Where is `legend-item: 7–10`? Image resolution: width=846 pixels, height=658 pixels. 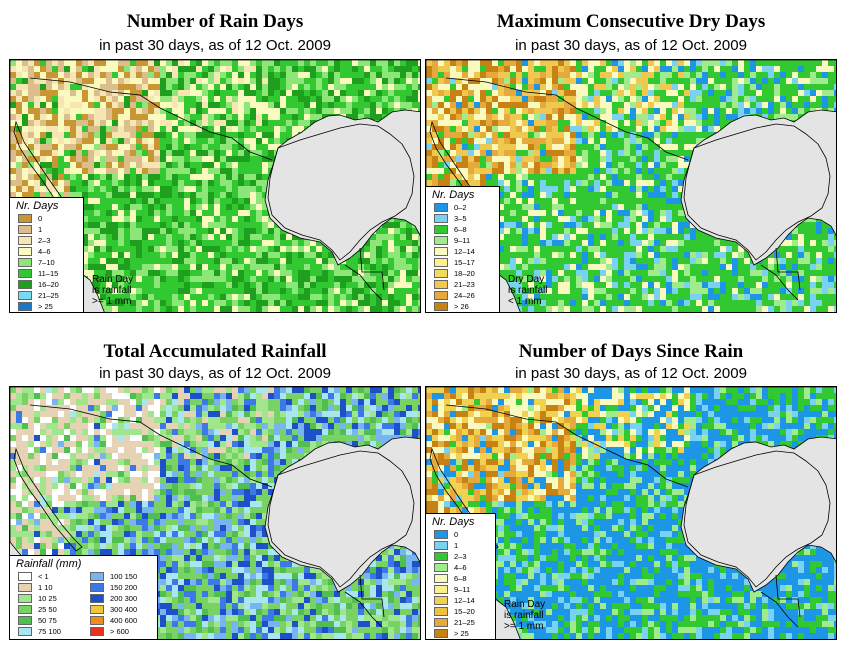 legend-item: 7–10 is located at coordinates (46, 262).